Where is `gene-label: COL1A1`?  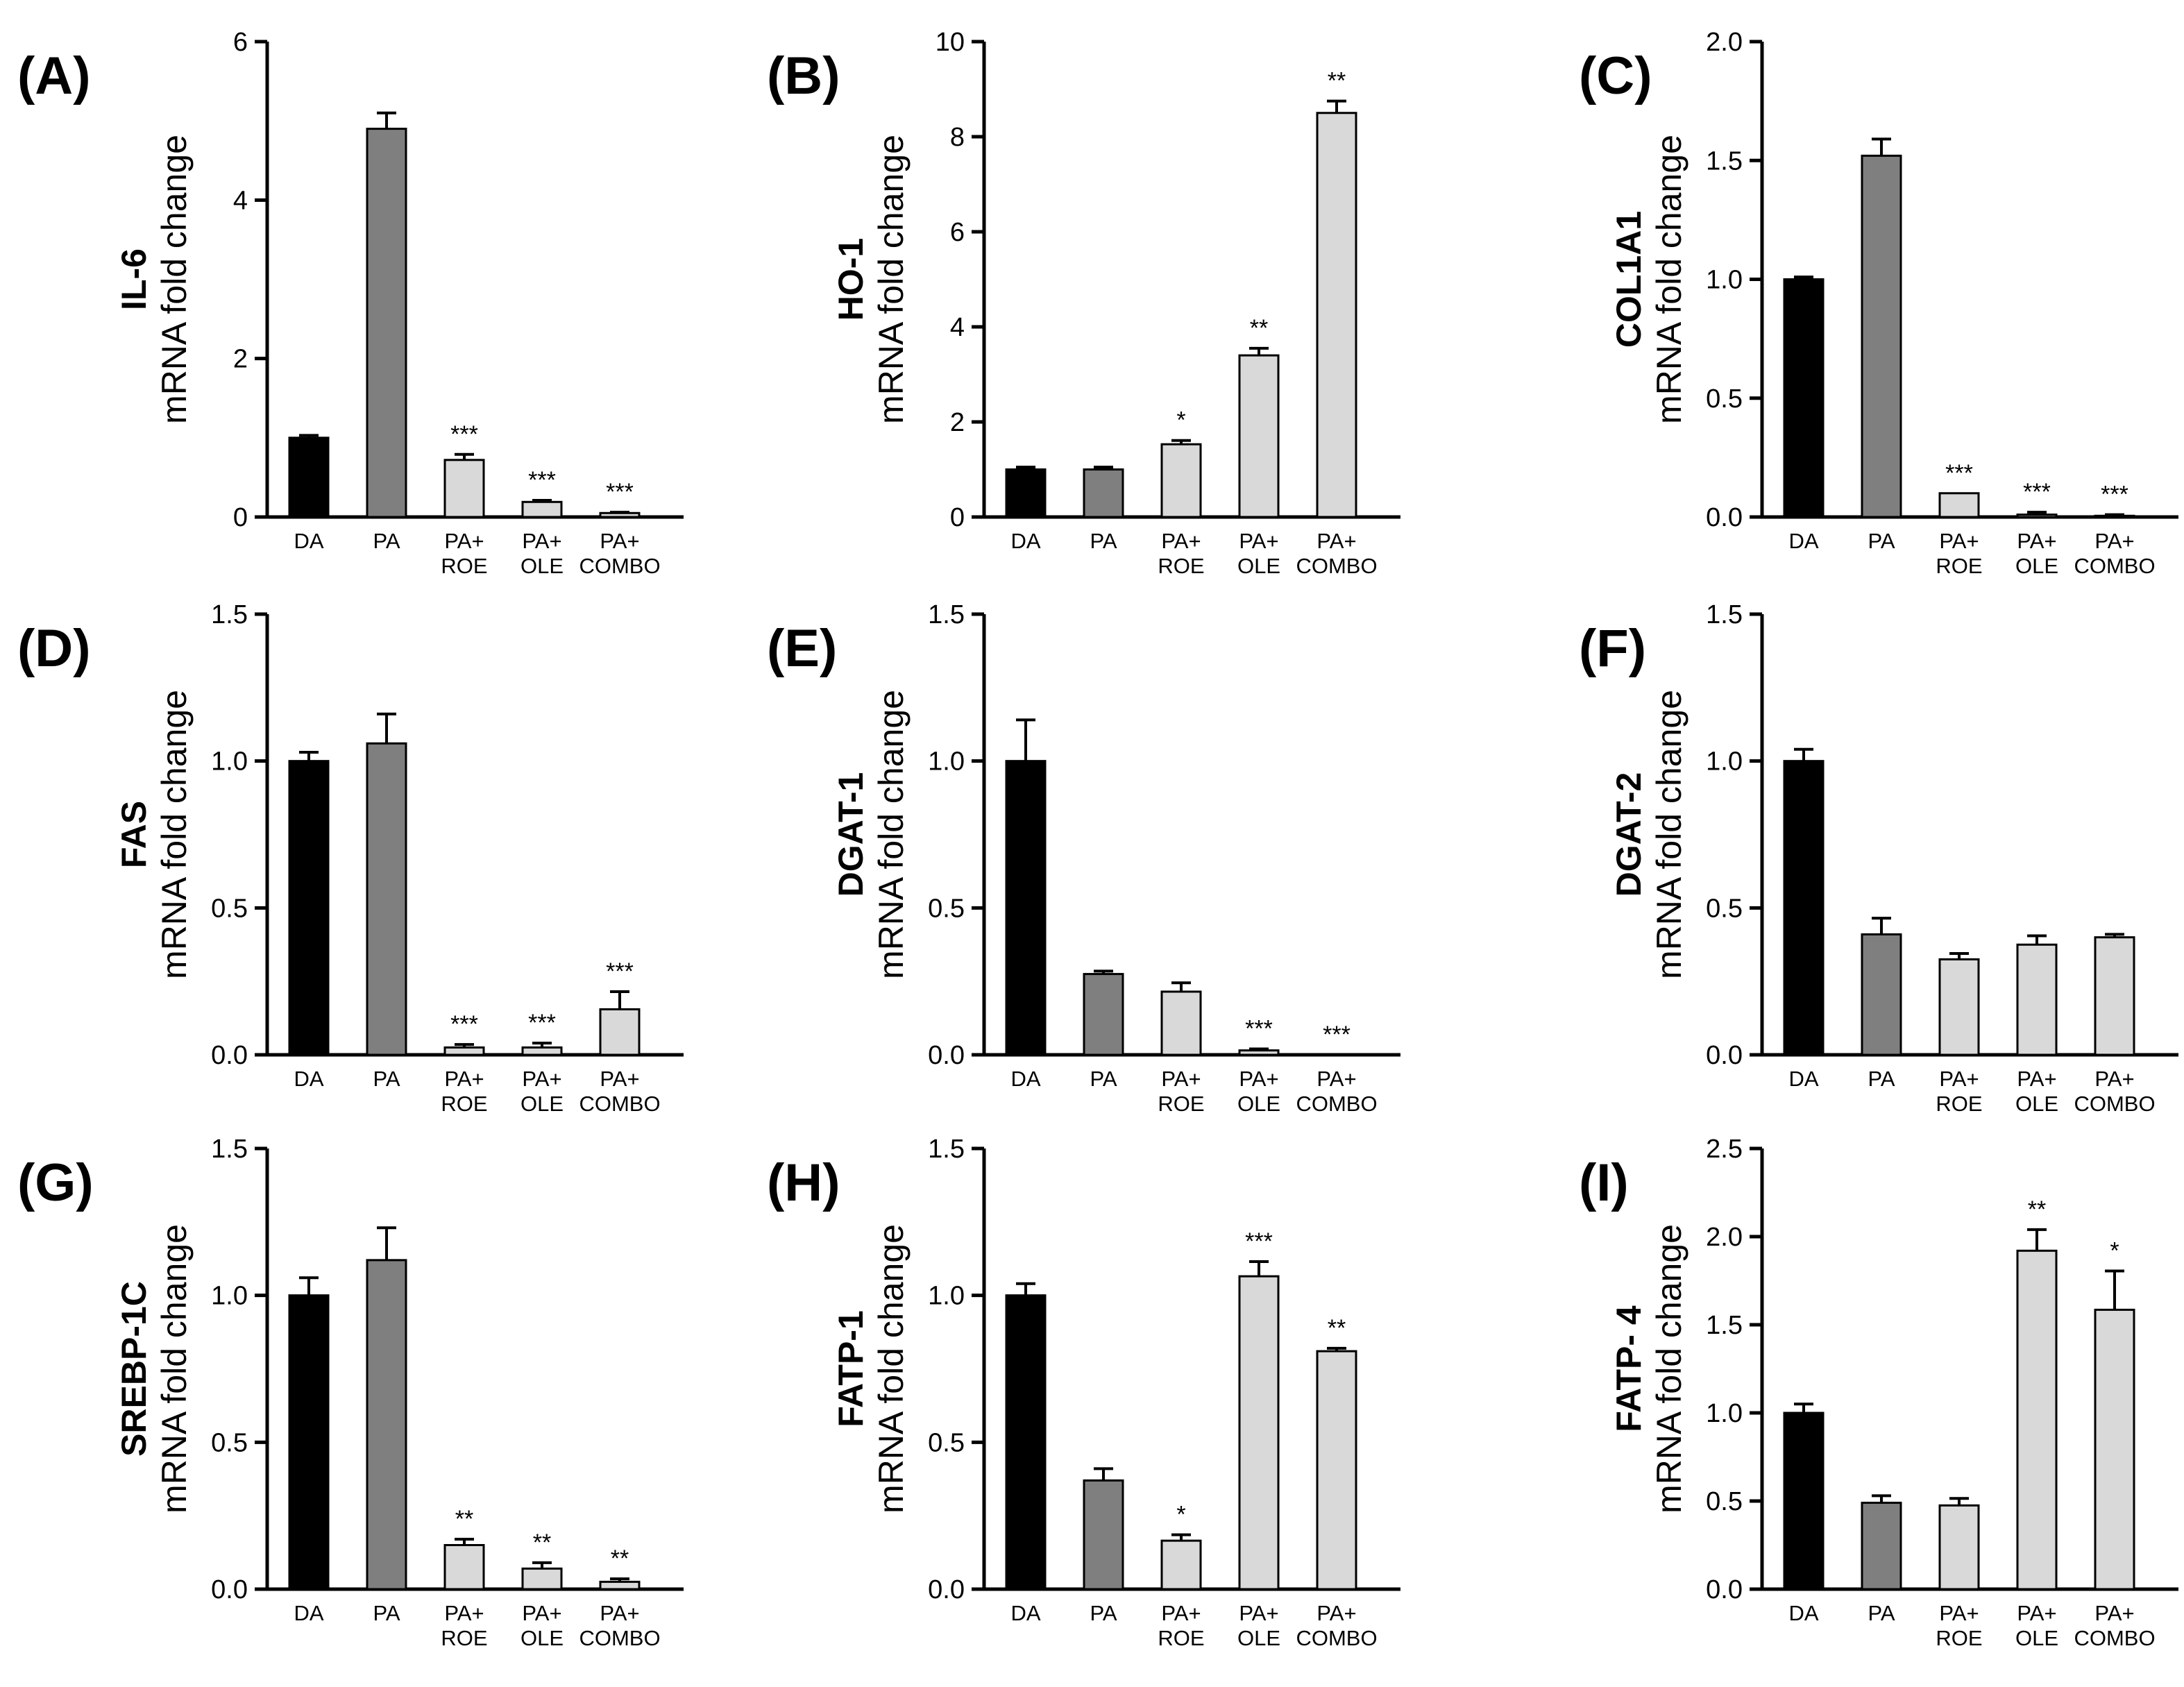
gene-label: COL1A1 is located at coordinates (1628, 279).